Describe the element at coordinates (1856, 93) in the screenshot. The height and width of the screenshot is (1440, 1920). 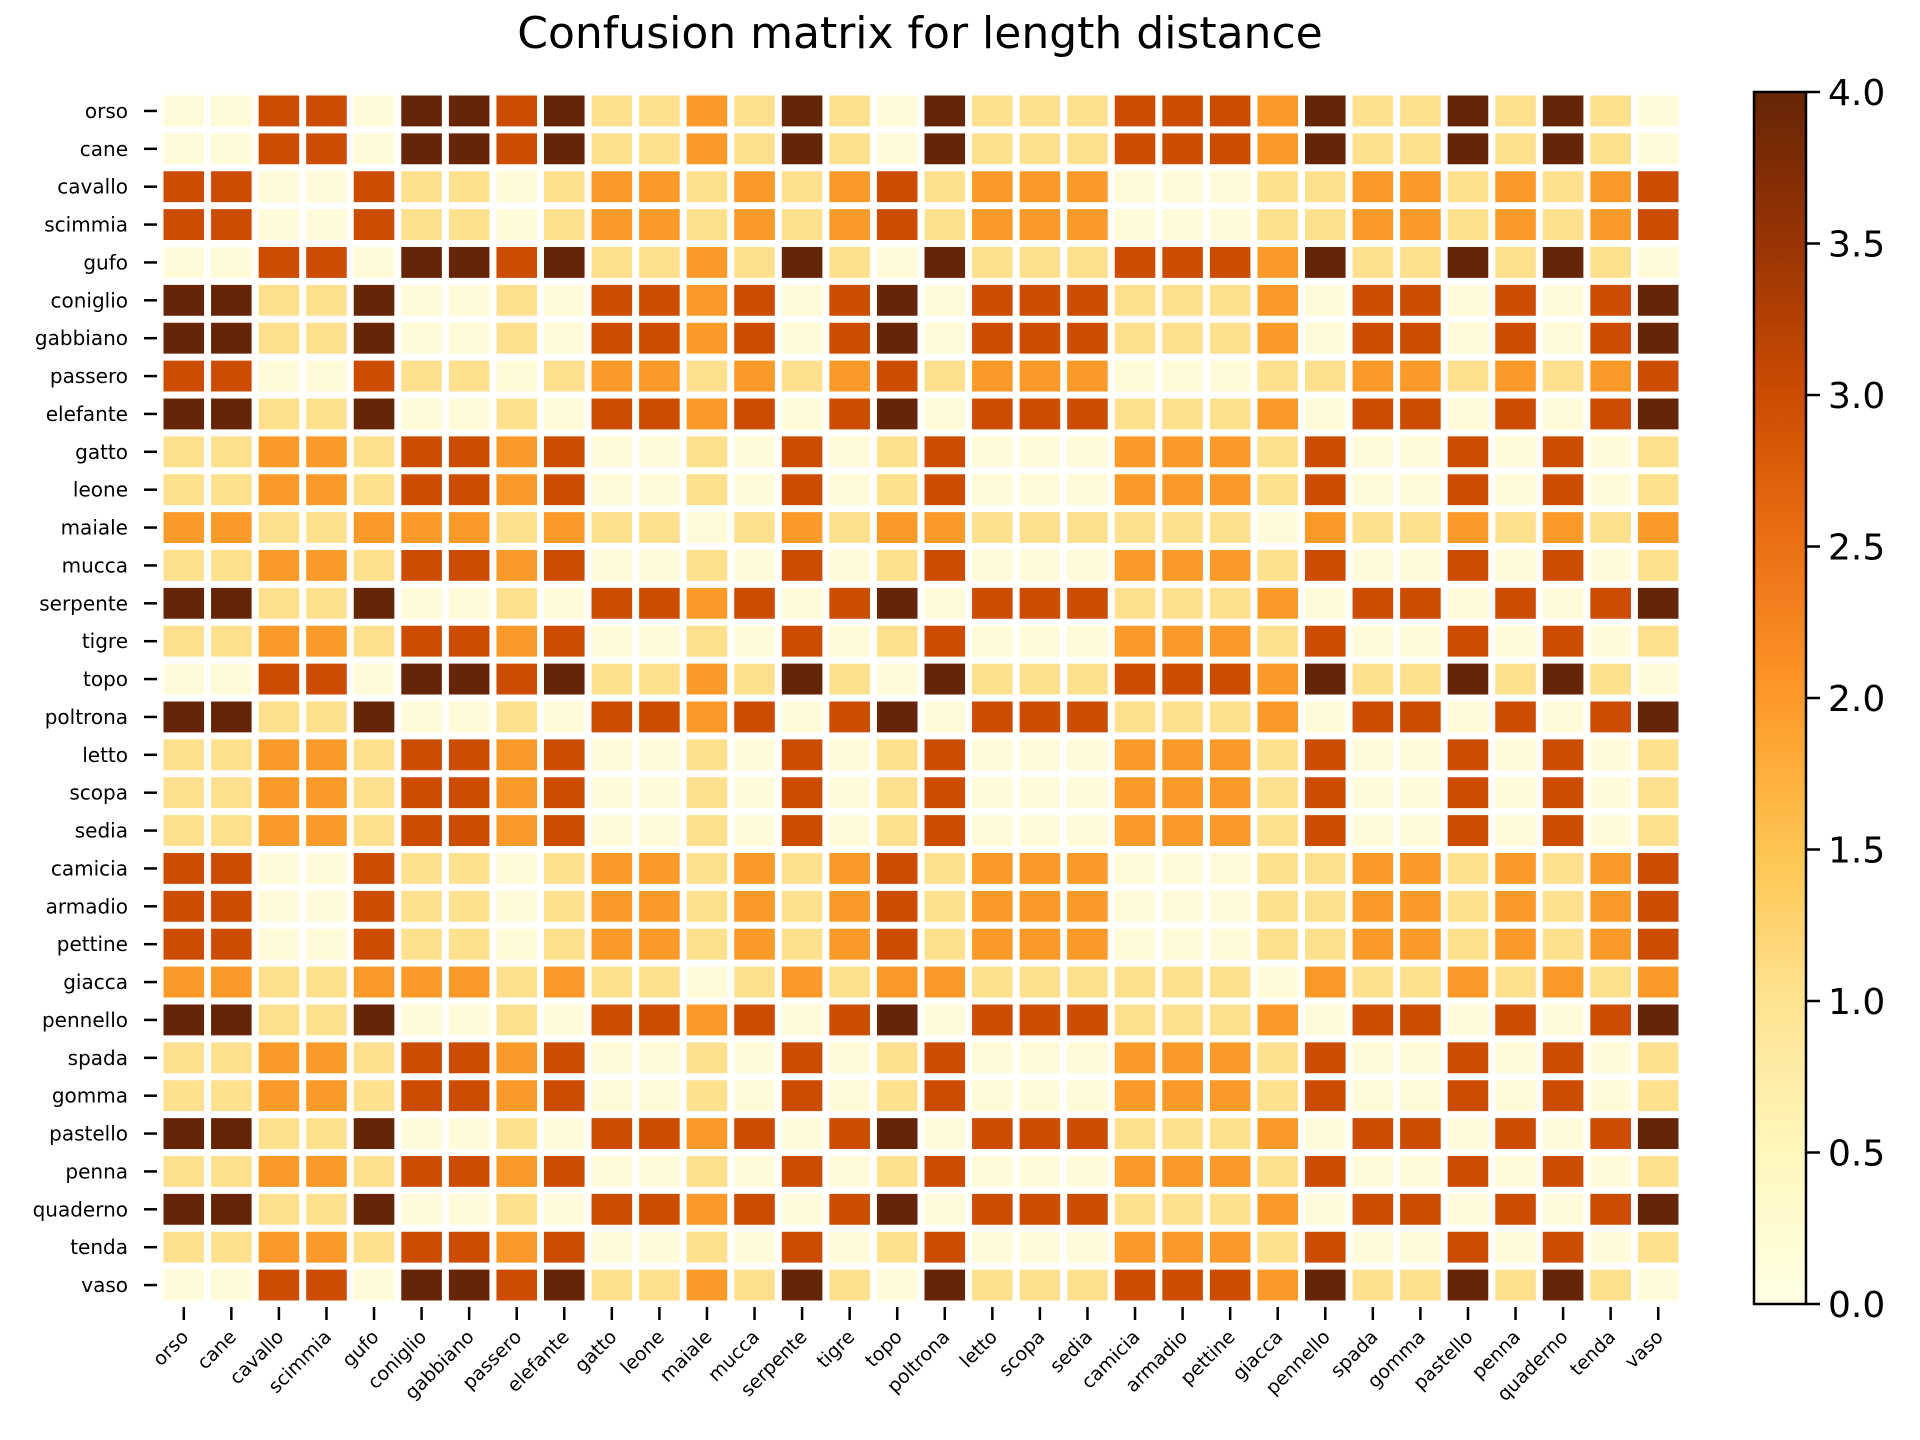
I see `colorbar-tick-label: 4.0` at that location.